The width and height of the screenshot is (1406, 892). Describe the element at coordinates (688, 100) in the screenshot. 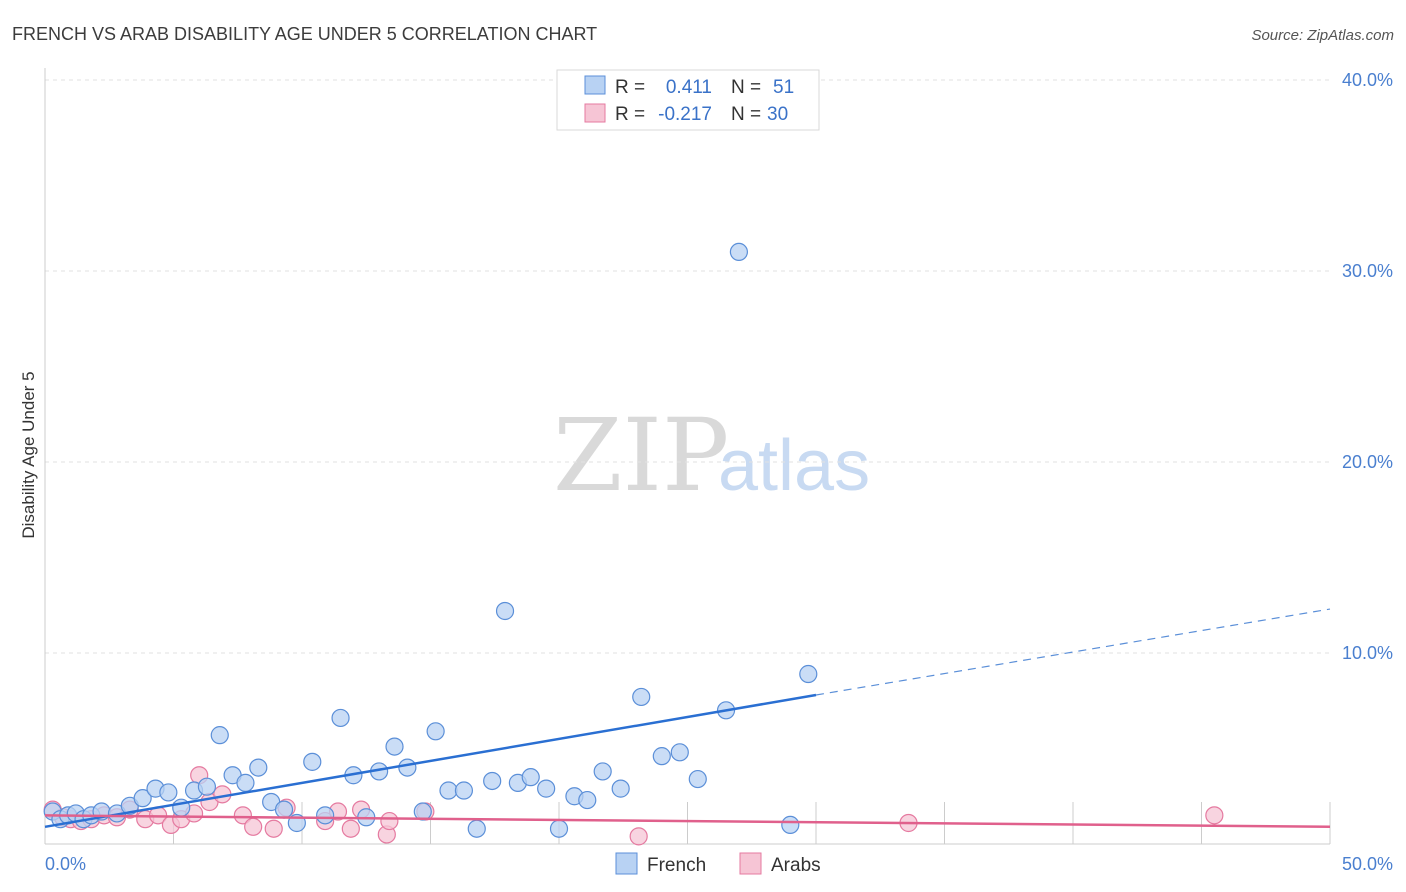

I see `stats-legend: R = 0.411 N = 51 R = -0.217 N = 30` at that location.